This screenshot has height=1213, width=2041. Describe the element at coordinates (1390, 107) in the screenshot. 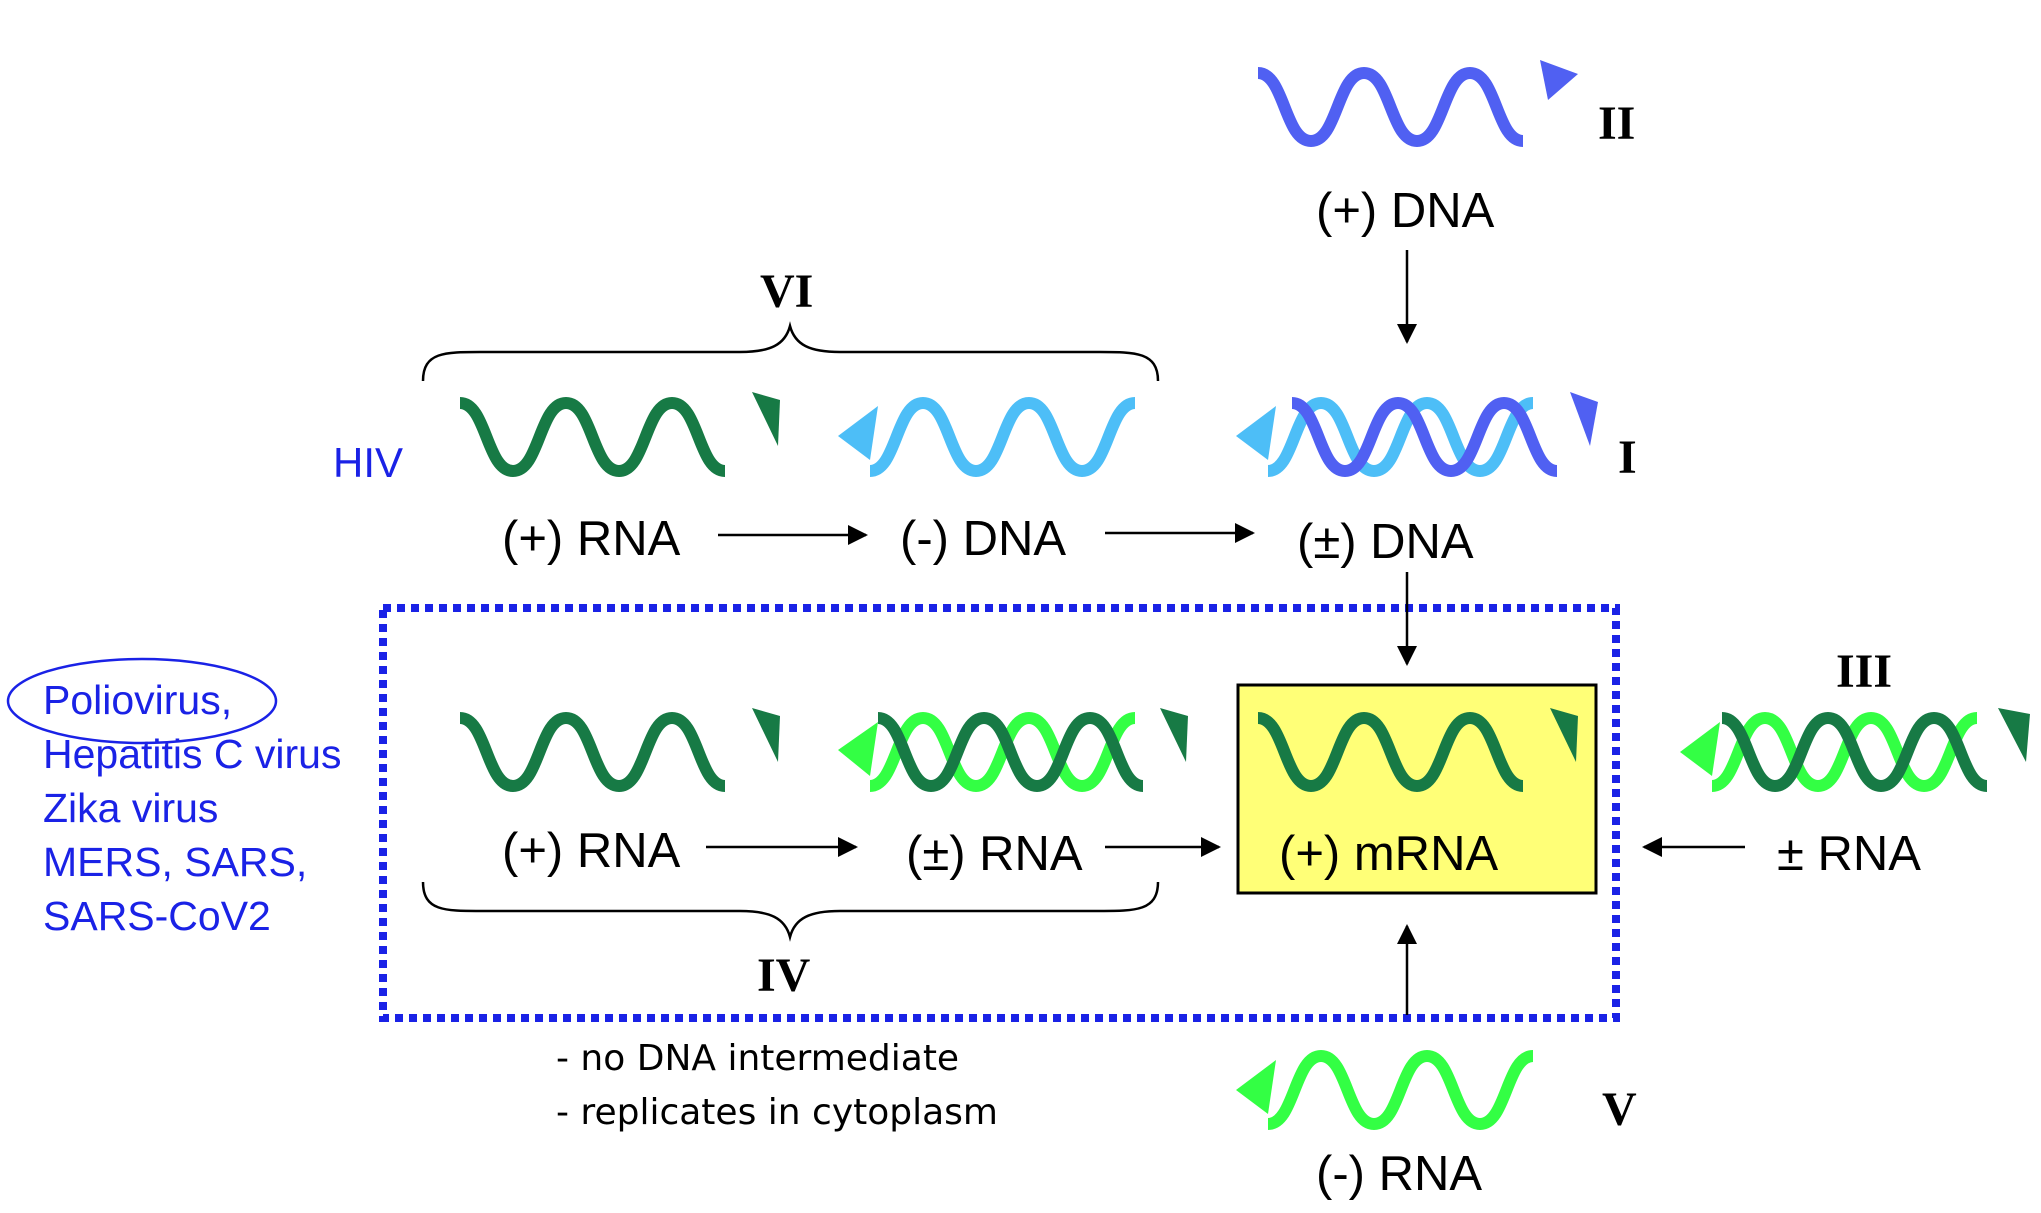

I see `class-ii-dna-strand` at that location.